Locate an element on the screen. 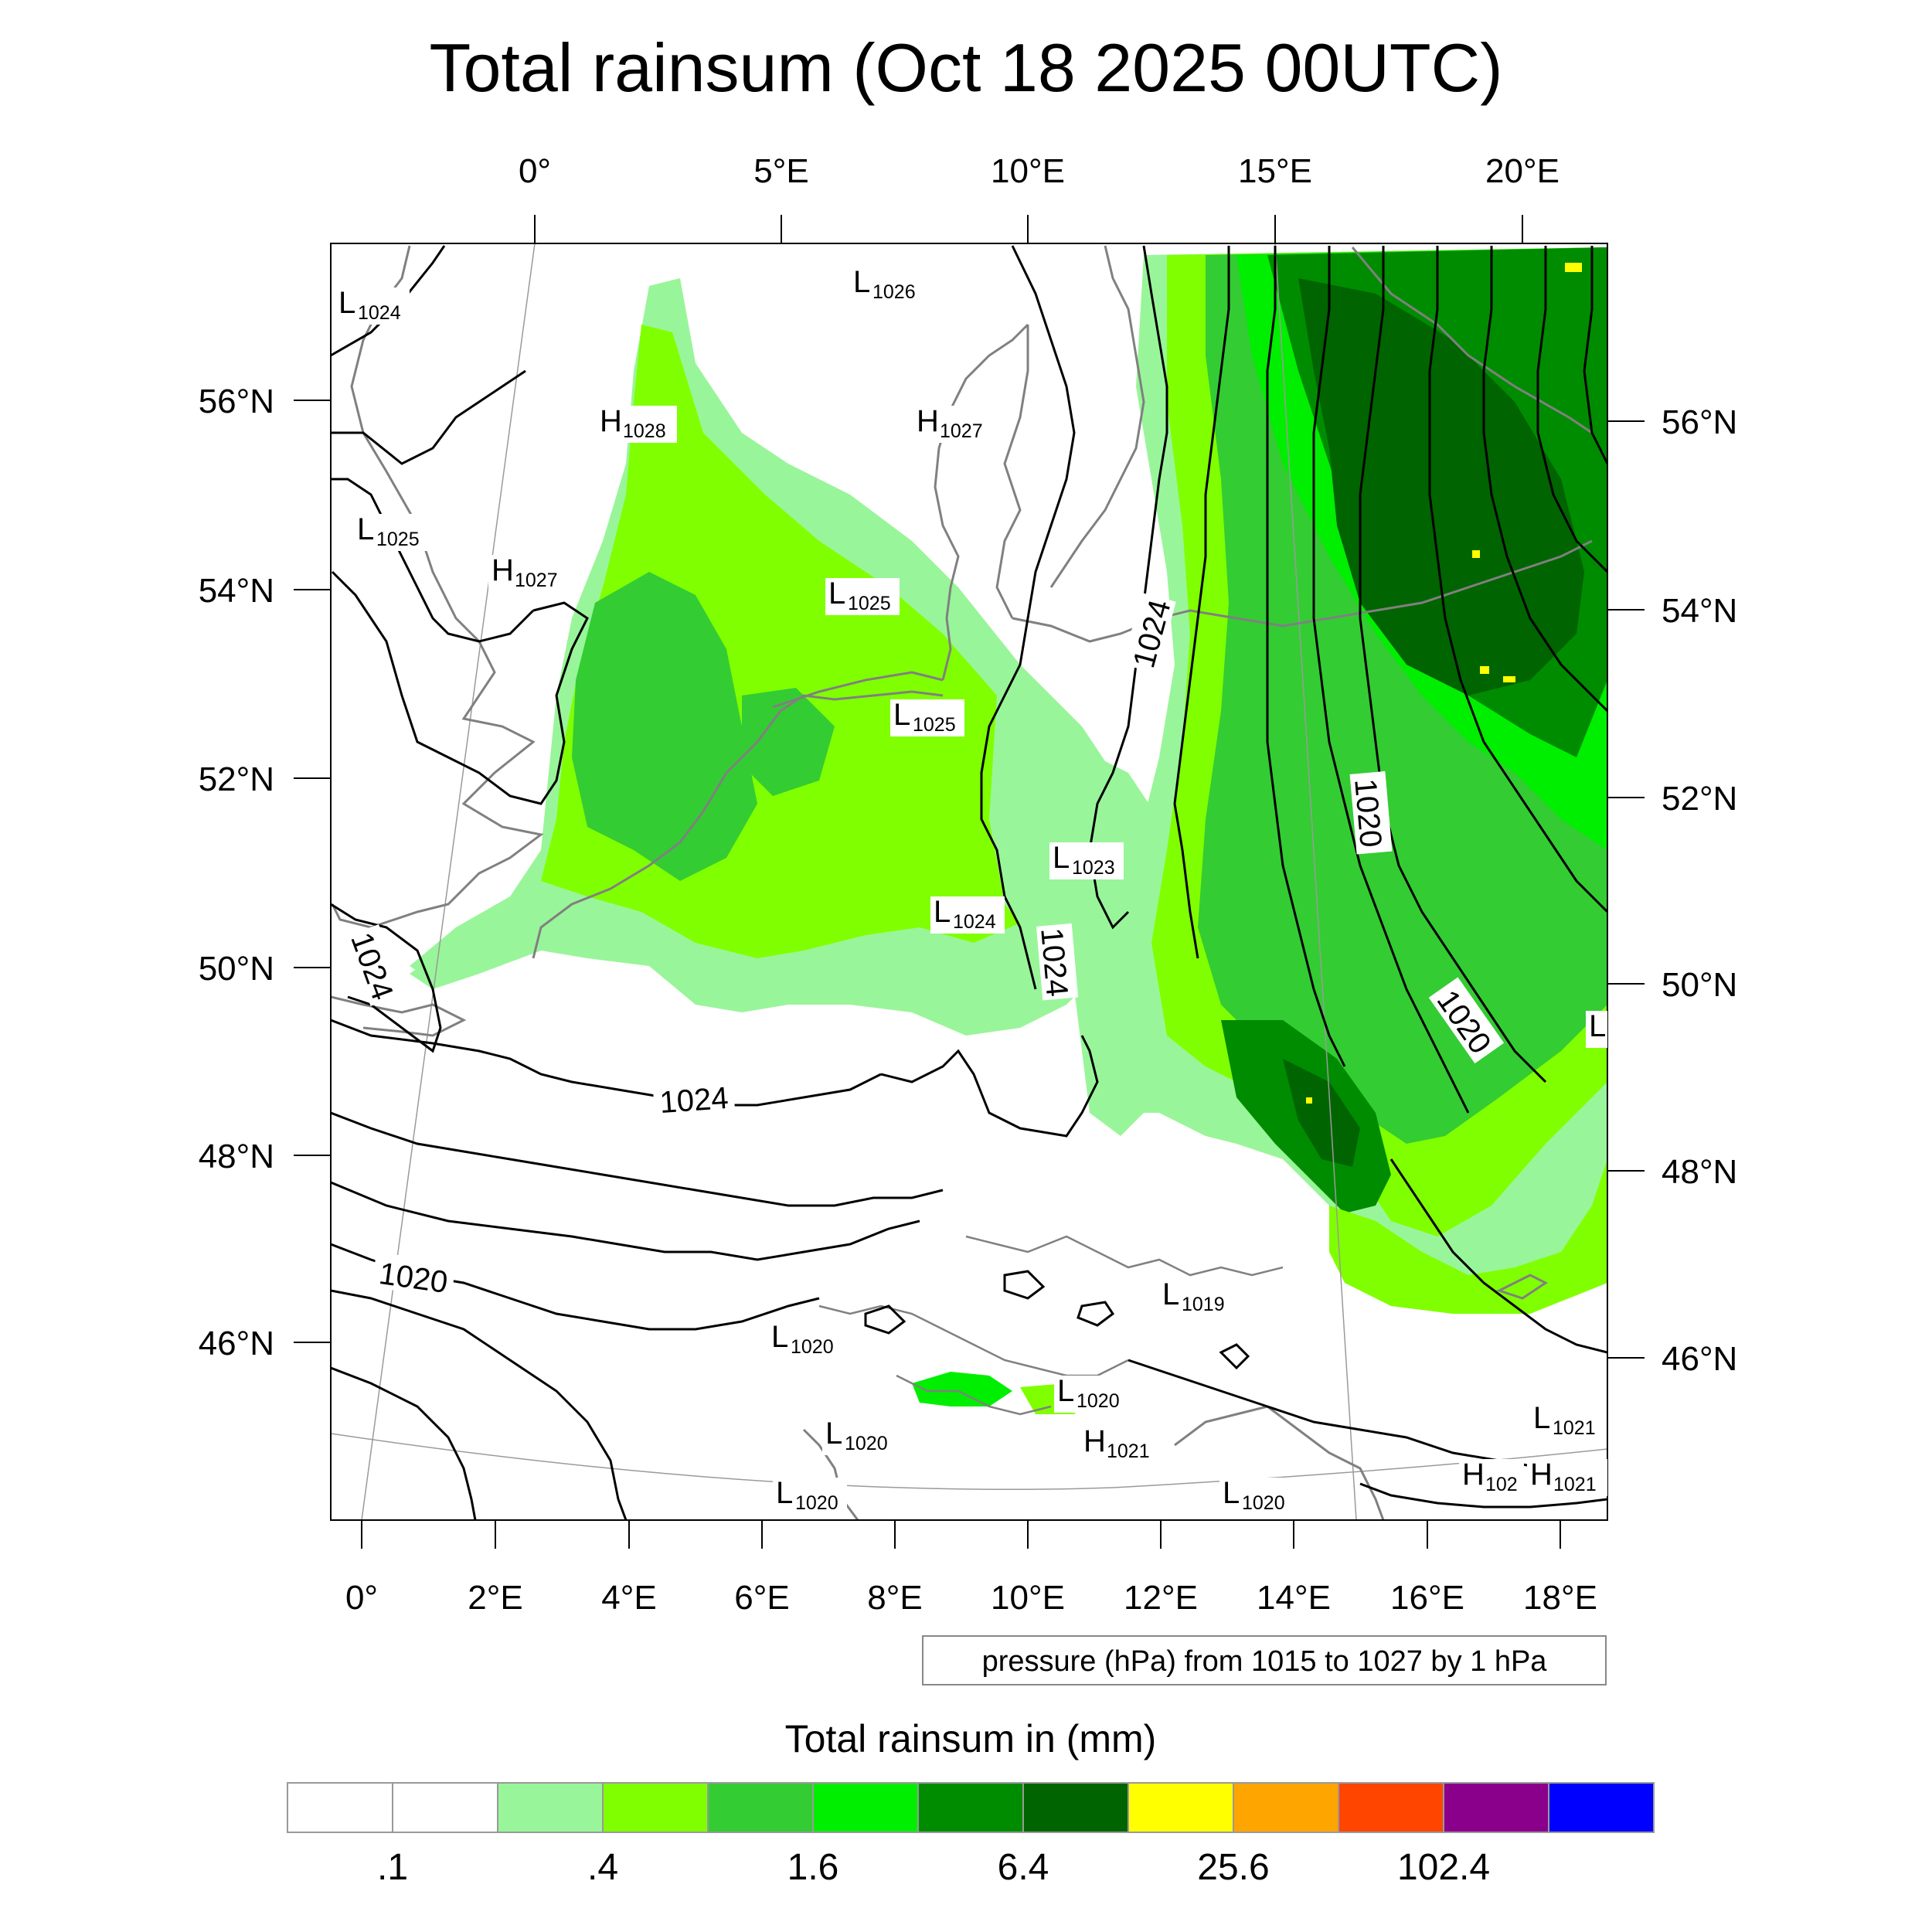 The width and height of the screenshot is (1932, 1932). bottom-lon-label: 14°E is located at coordinates (1294, 1598).